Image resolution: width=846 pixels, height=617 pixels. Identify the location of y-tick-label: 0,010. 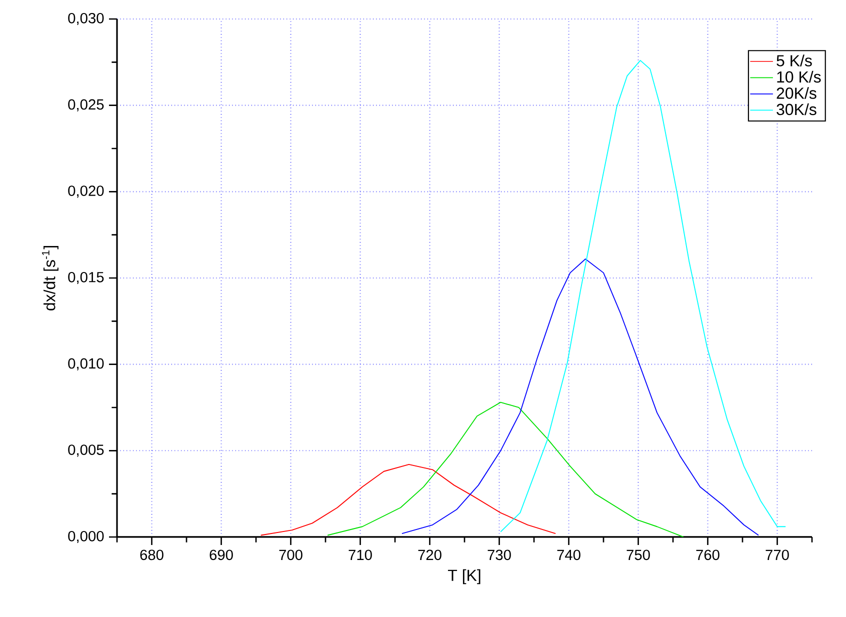
(86, 364).